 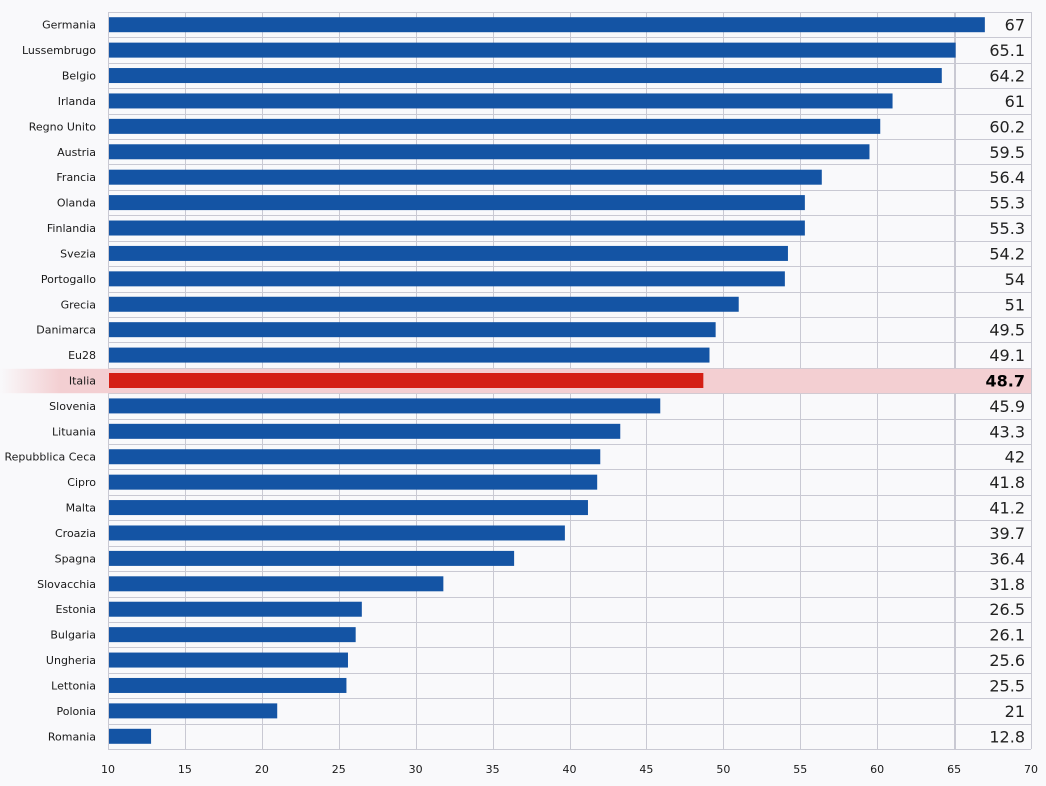 What do you see at coordinates (465, 177) in the screenshot?
I see `bar-francia` at bounding box center [465, 177].